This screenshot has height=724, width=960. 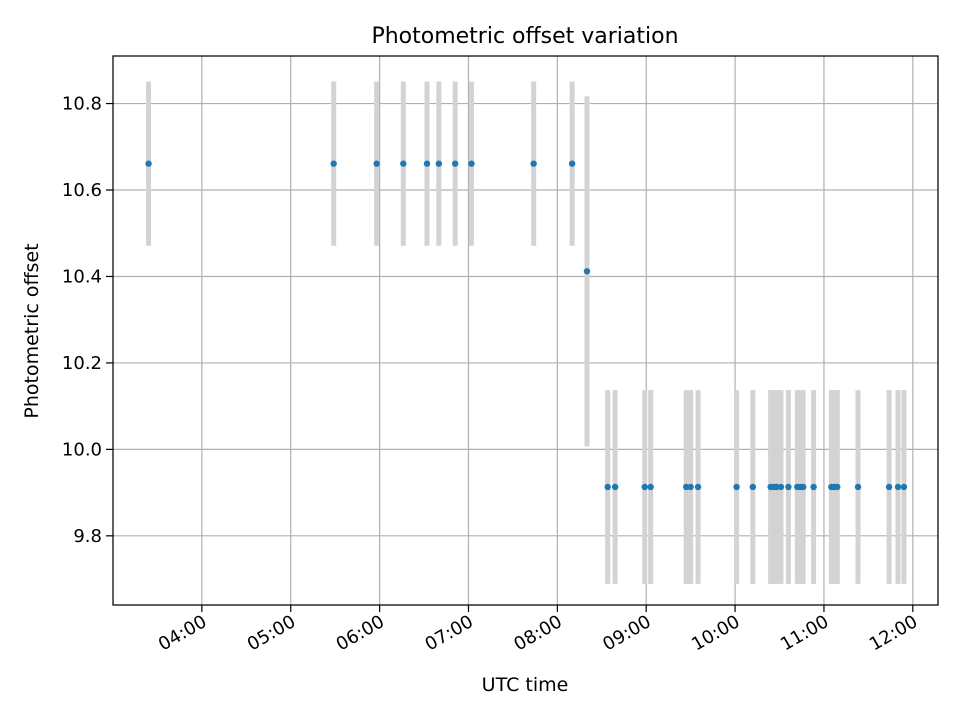 I want to click on y-tick-label: 10.8, so click(x=82, y=104).